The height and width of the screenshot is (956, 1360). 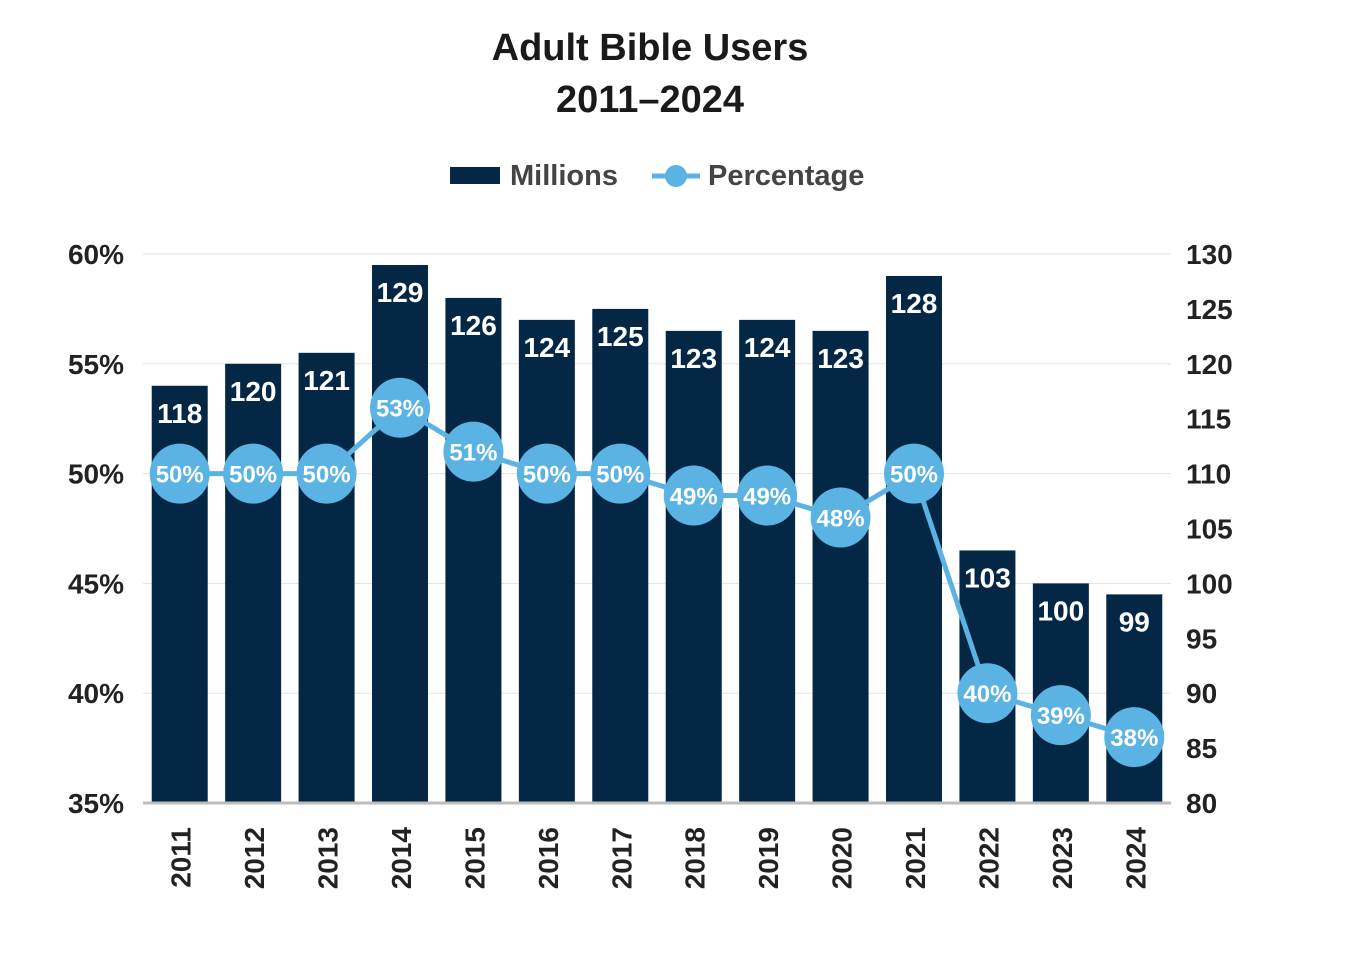 What do you see at coordinates (840, 566) in the screenshot?
I see `bar-2020` at bounding box center [840, 566].